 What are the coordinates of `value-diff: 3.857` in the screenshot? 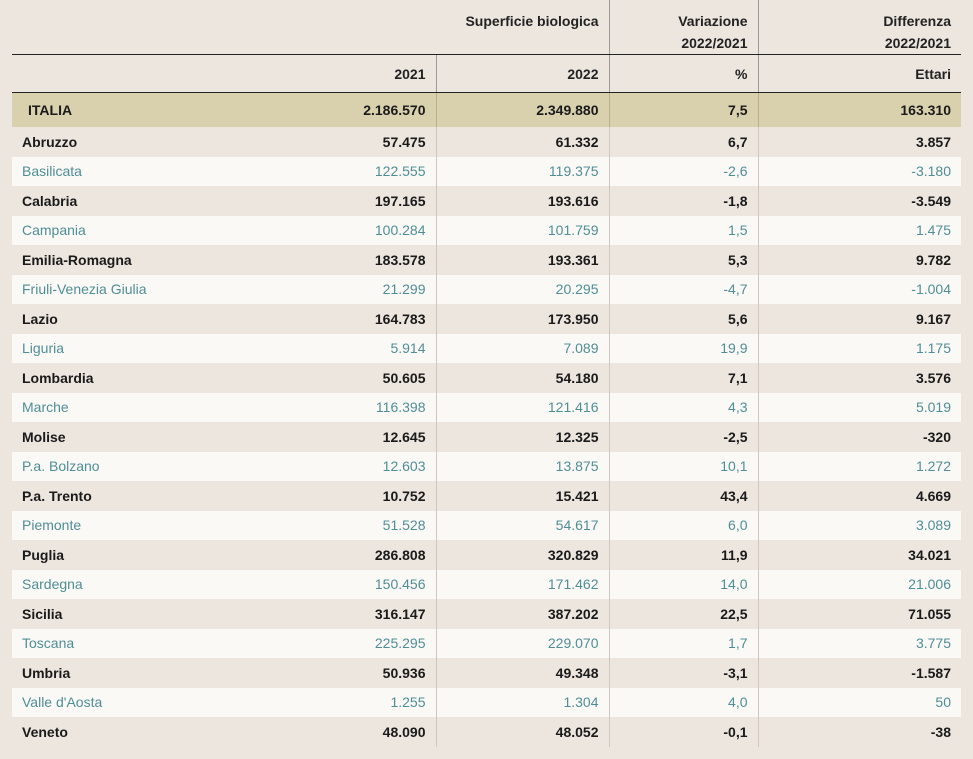 It's located at (859, 142).